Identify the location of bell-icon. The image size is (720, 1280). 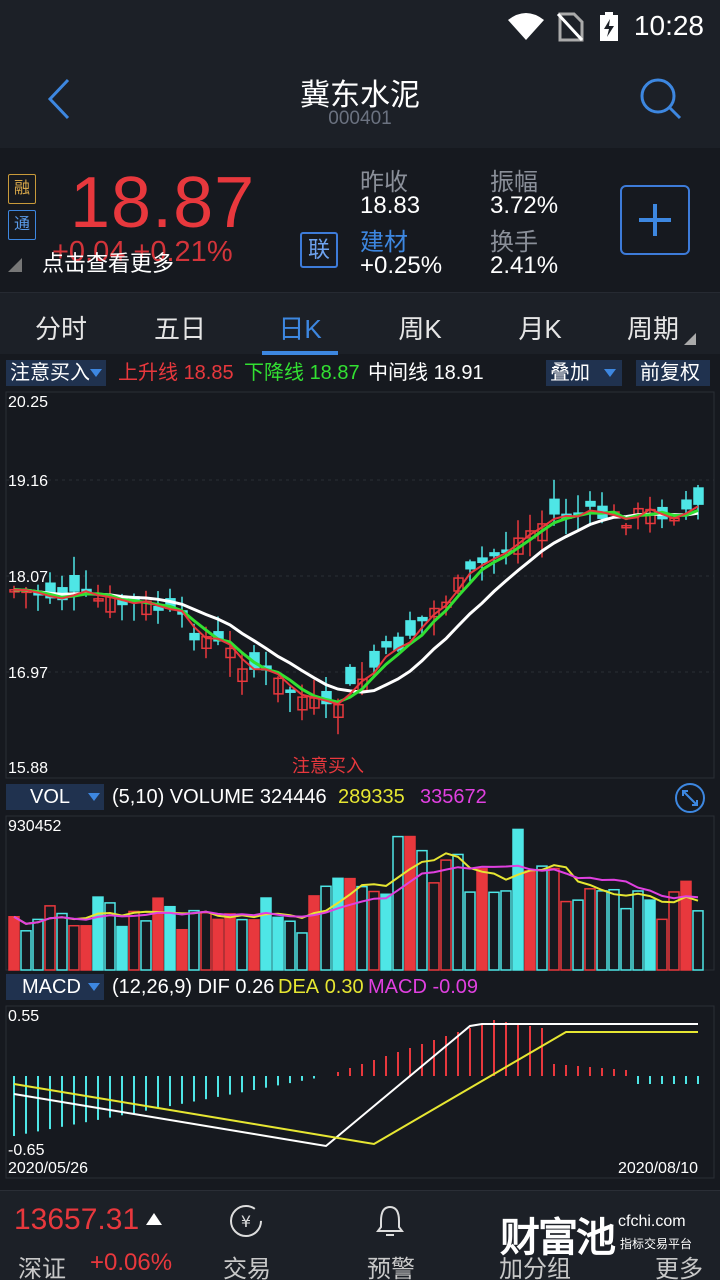
(390, 1221).